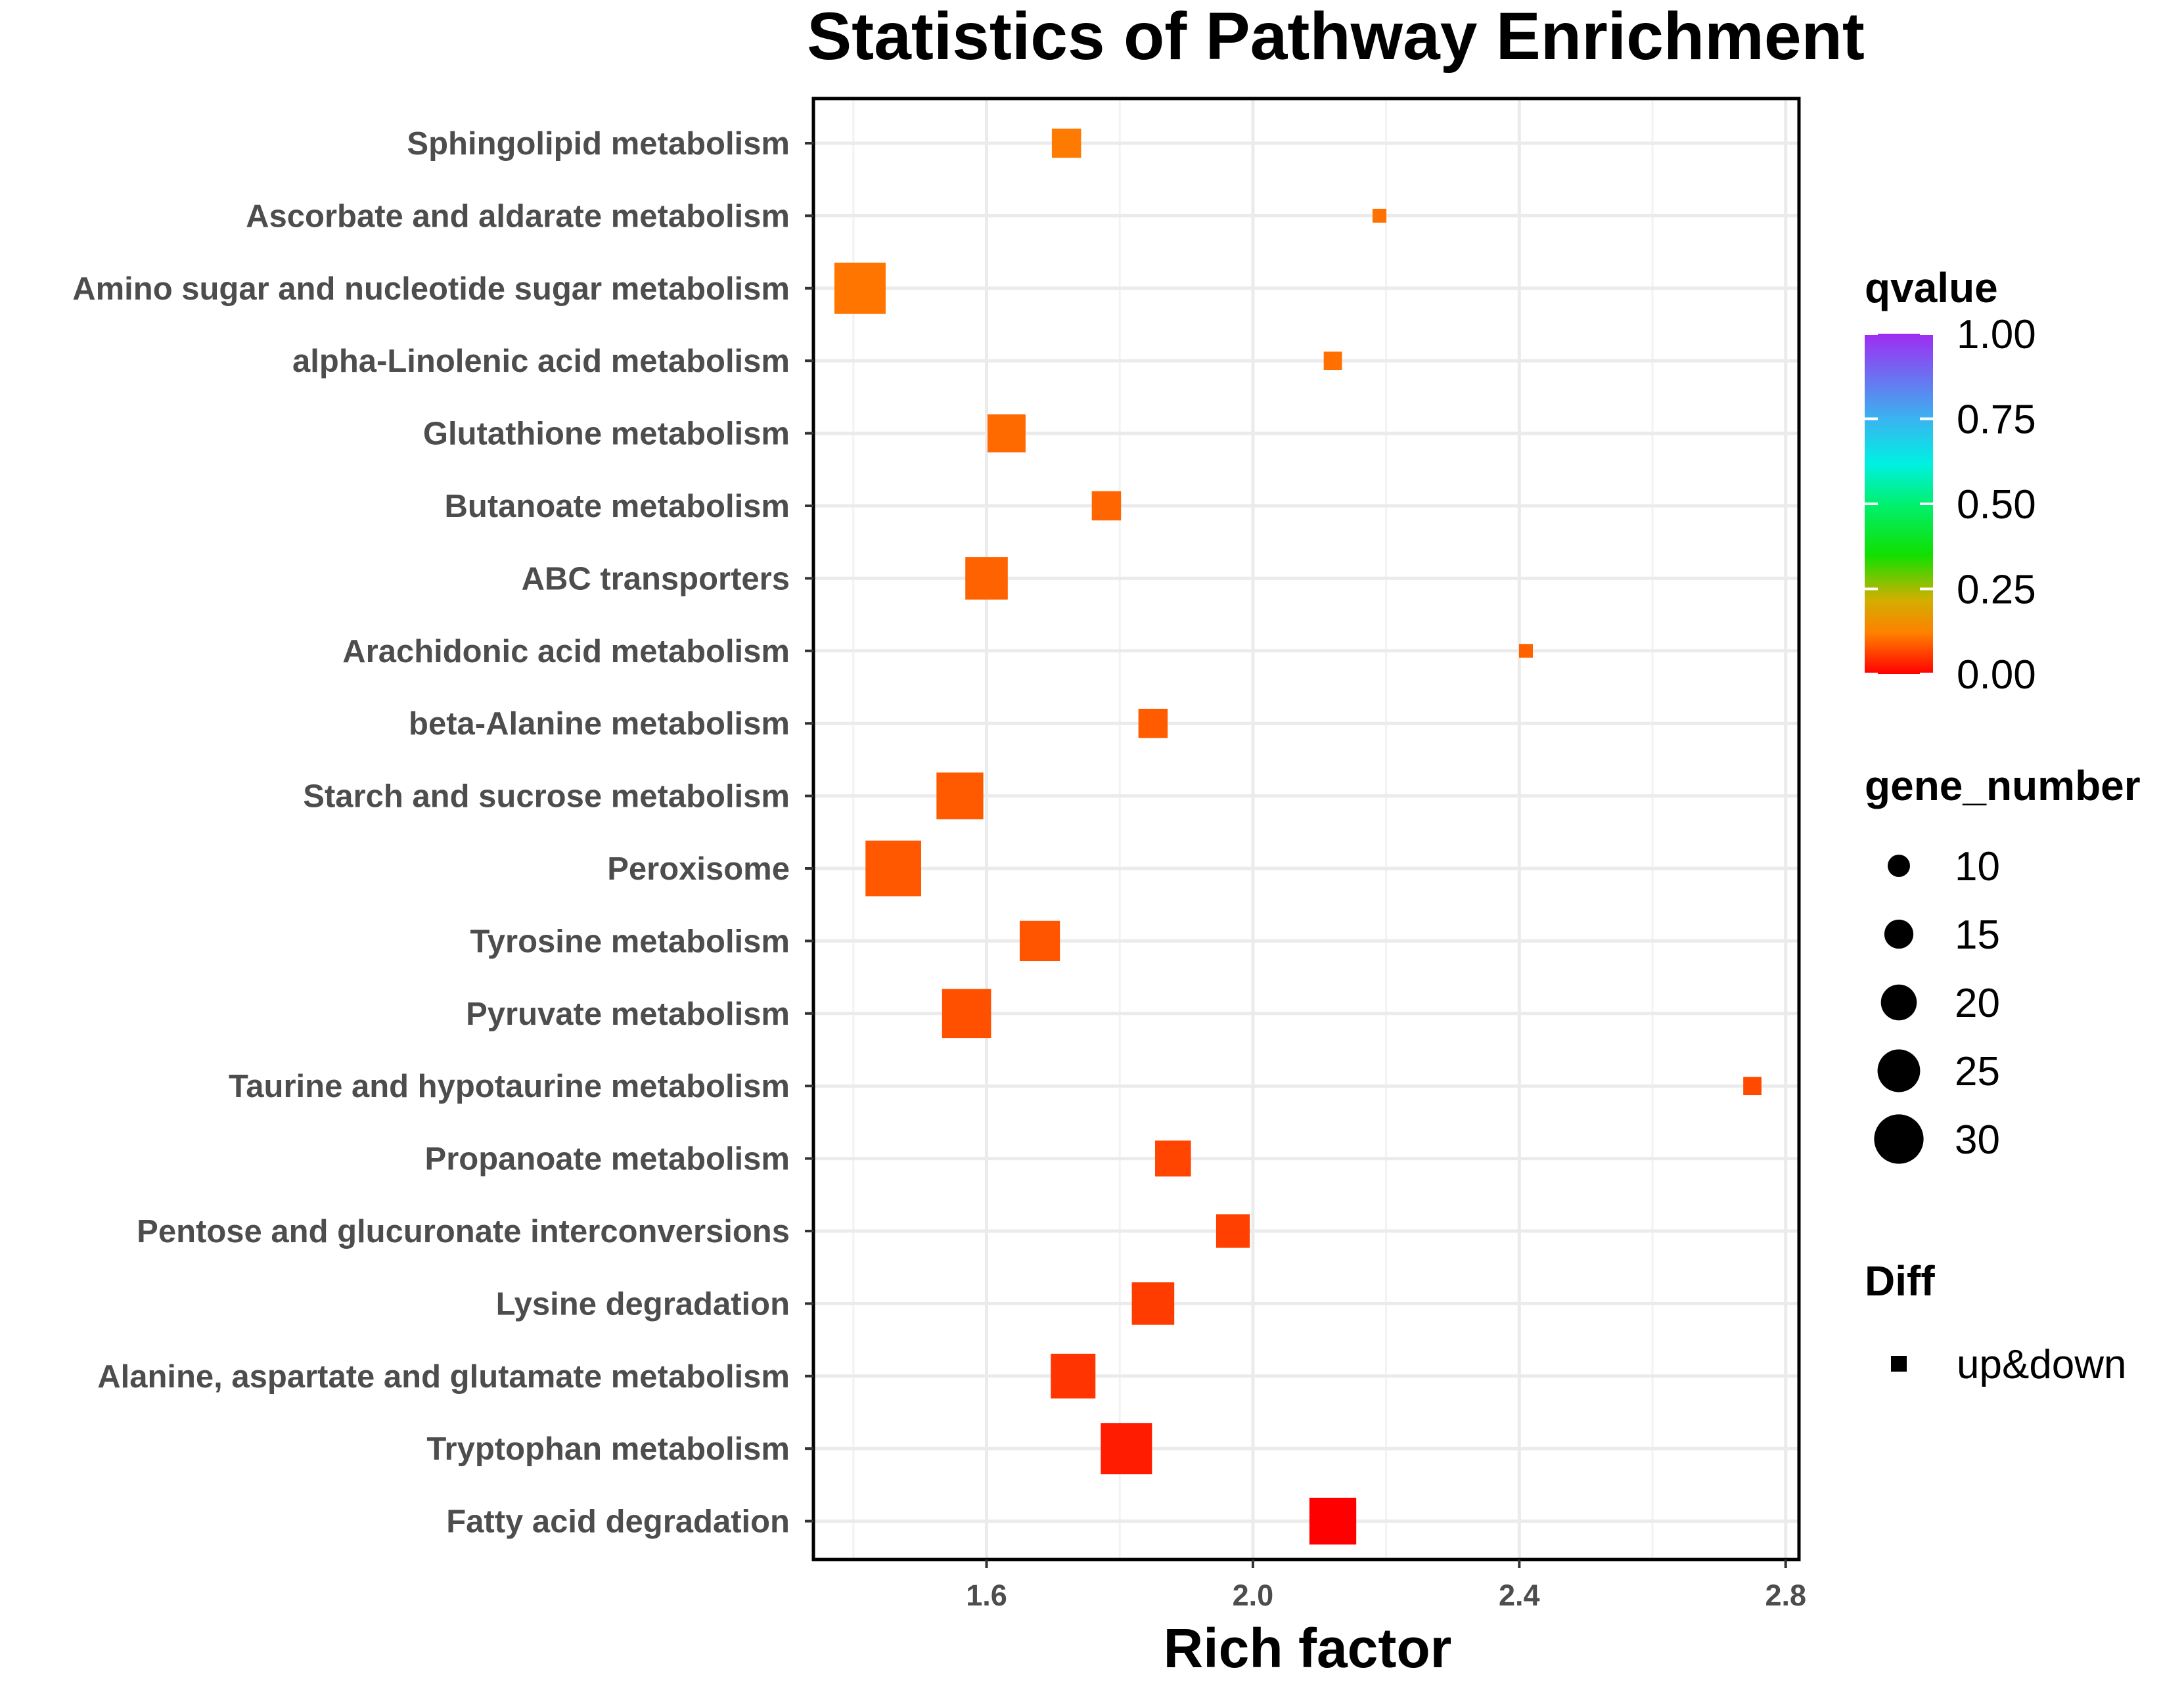 This screenshot has width=2184, height=1683. Describe the element at coordinates (628, 1014) in the screenshot. I see `y-tick-label: Pyruvate metabolism` at that location.